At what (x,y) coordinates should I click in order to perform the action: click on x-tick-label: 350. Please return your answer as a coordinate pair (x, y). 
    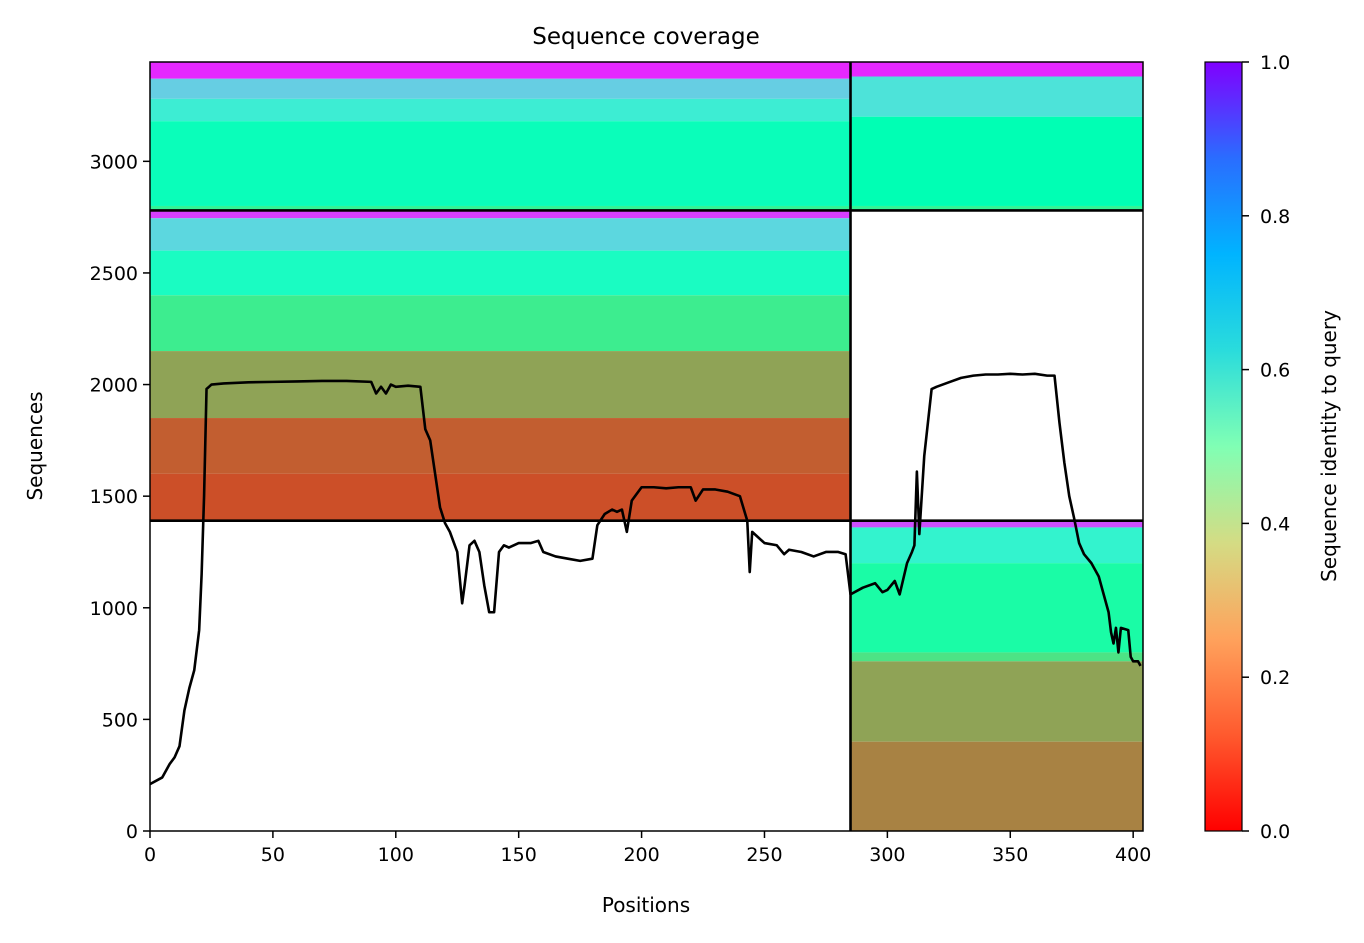
    Looking at the image, I should click on (1010, 855).